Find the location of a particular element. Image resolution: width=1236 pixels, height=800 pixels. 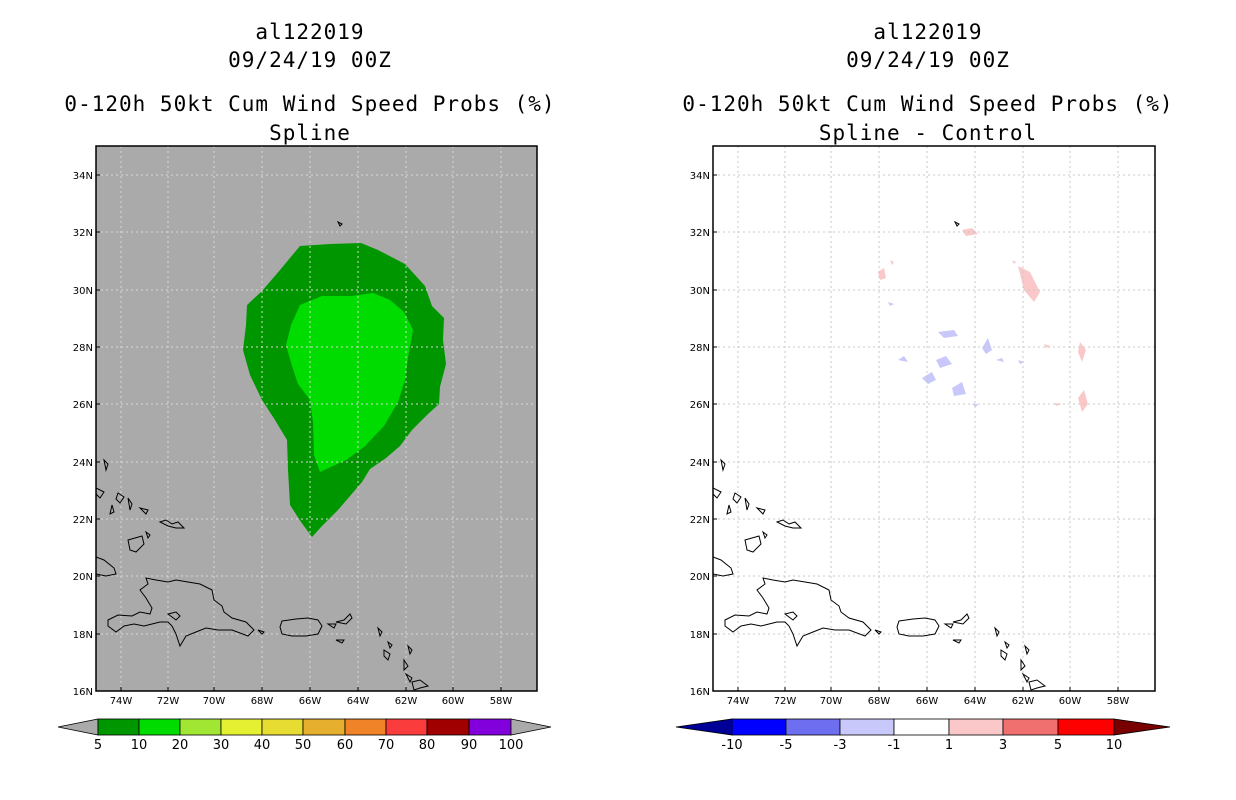

right-lat-label: 20N is located at coordinates (700, 577).